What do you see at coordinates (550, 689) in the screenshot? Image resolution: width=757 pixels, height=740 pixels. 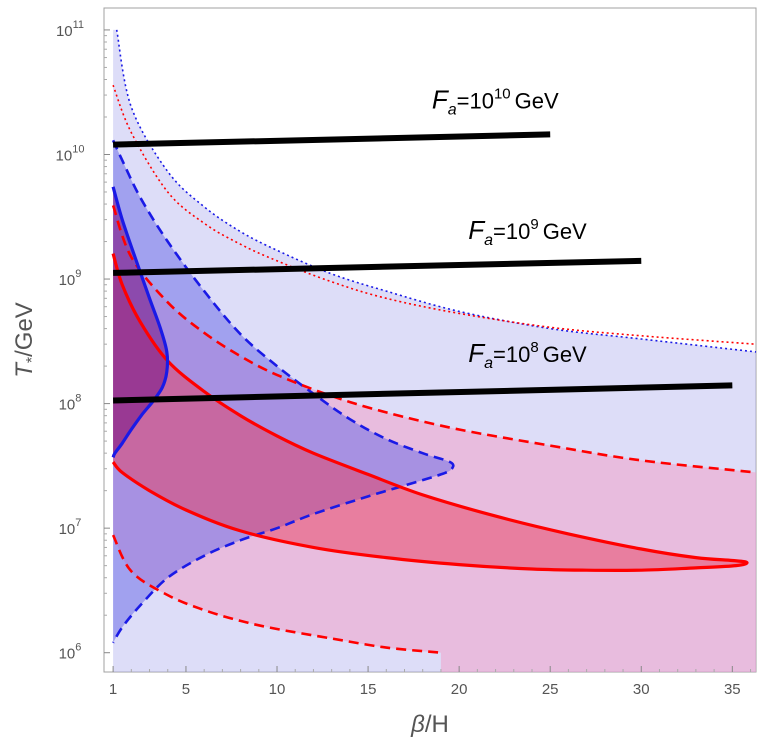 I see `x-tick-label: 25` at bounding box center [550, 689].